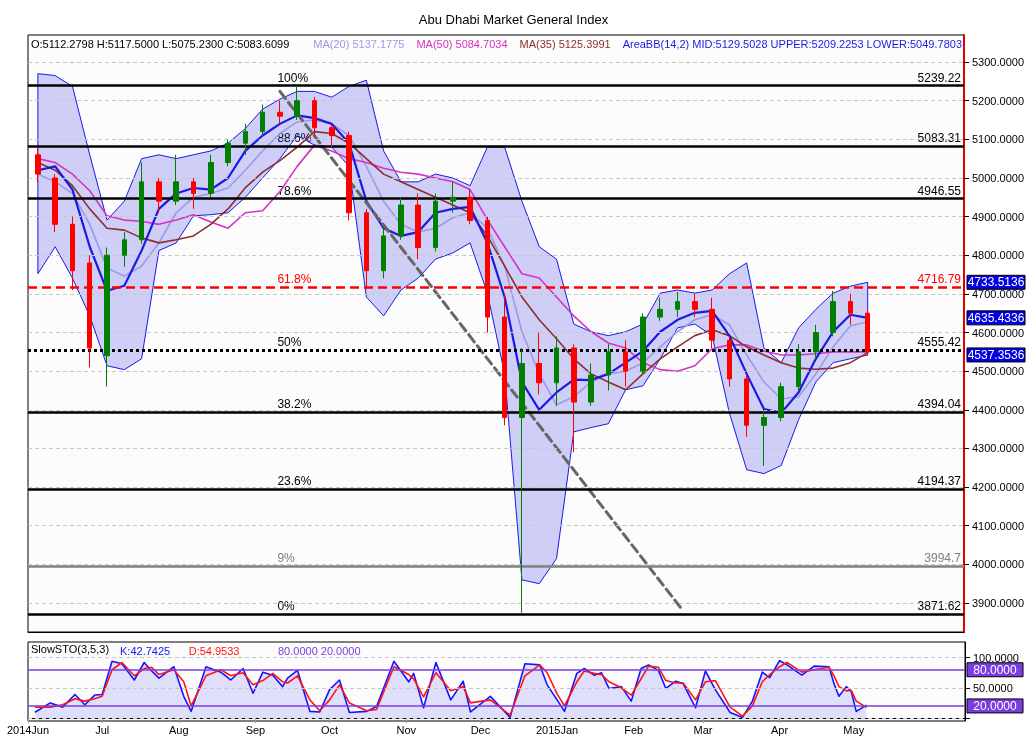 This screenshot has height=736, width=1027. I want to click on x-tick-label: Feb, so click(634, 729).